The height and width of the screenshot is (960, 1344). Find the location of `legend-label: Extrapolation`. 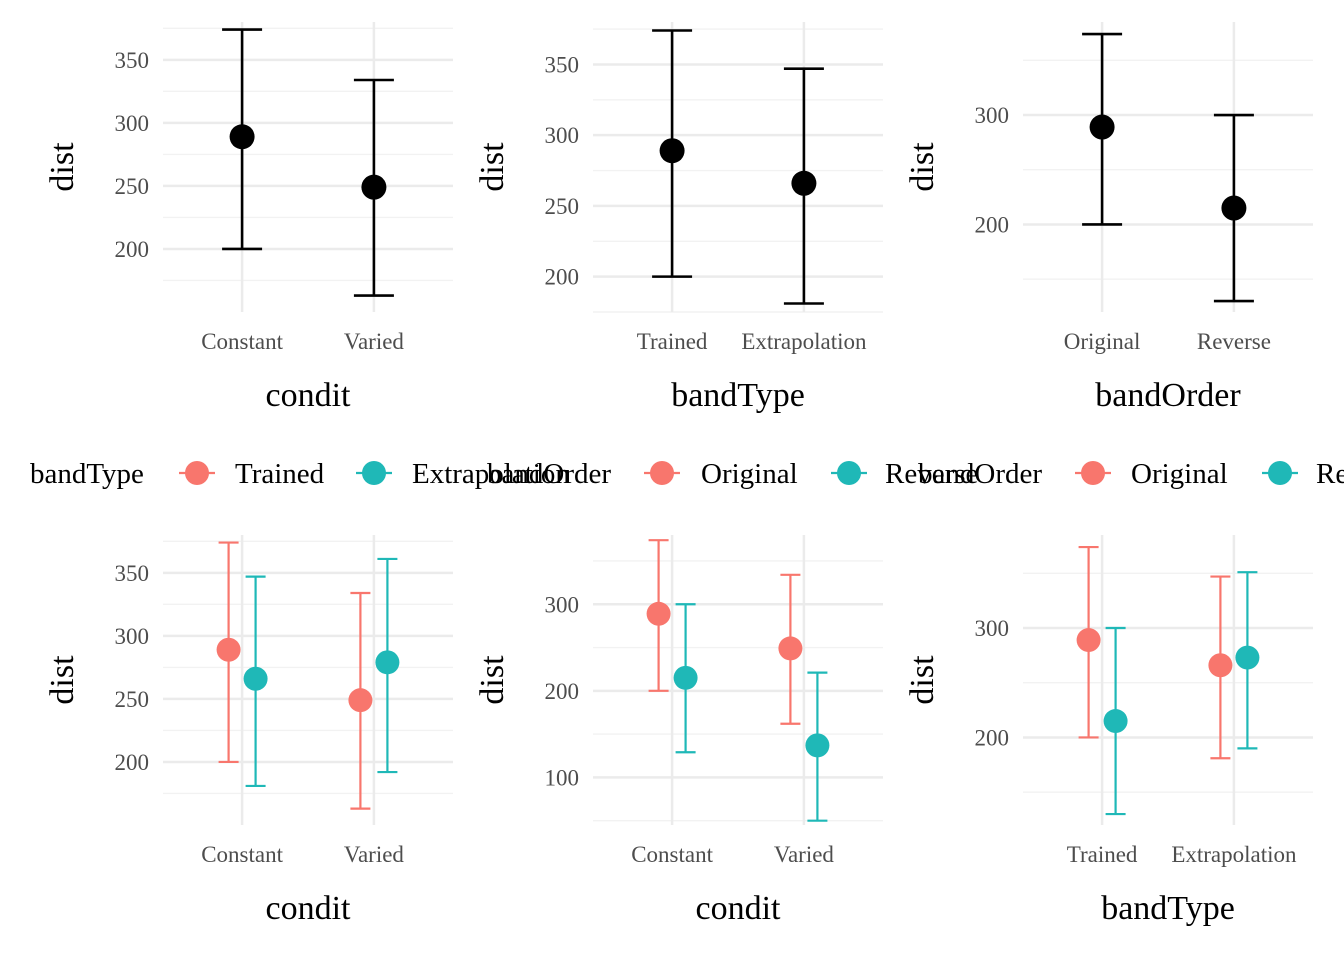

legend-label: Extrapolation is located at coordinates (491, 474).